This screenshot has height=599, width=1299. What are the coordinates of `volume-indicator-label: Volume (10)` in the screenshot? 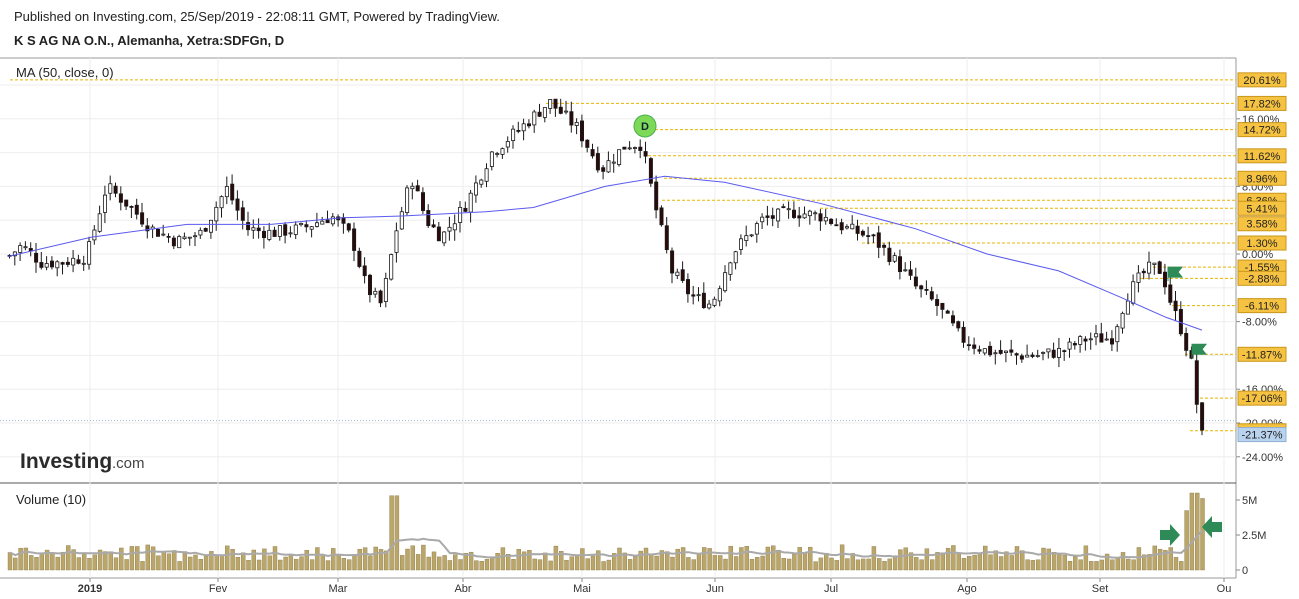 It's located at (51, 499).